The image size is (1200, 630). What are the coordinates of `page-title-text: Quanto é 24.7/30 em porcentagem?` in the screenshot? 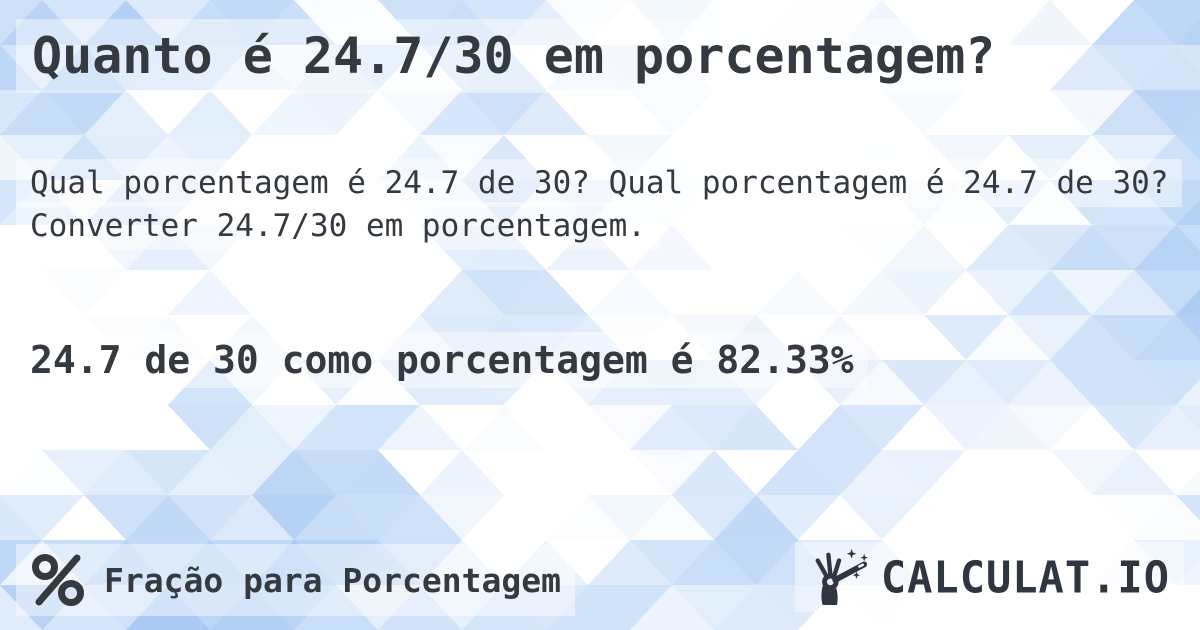 It's located at (514, 56).